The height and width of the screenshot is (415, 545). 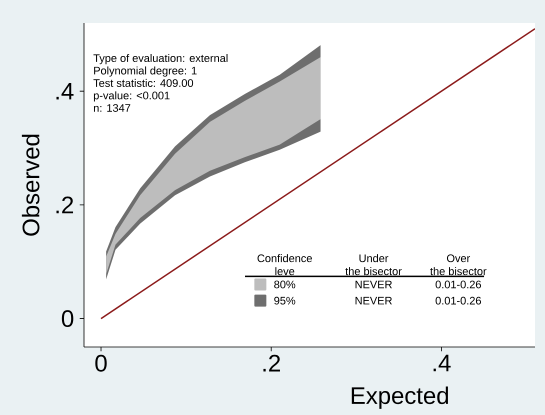 I want to click on y-tick-label: .2, so click(x=65, y=205).